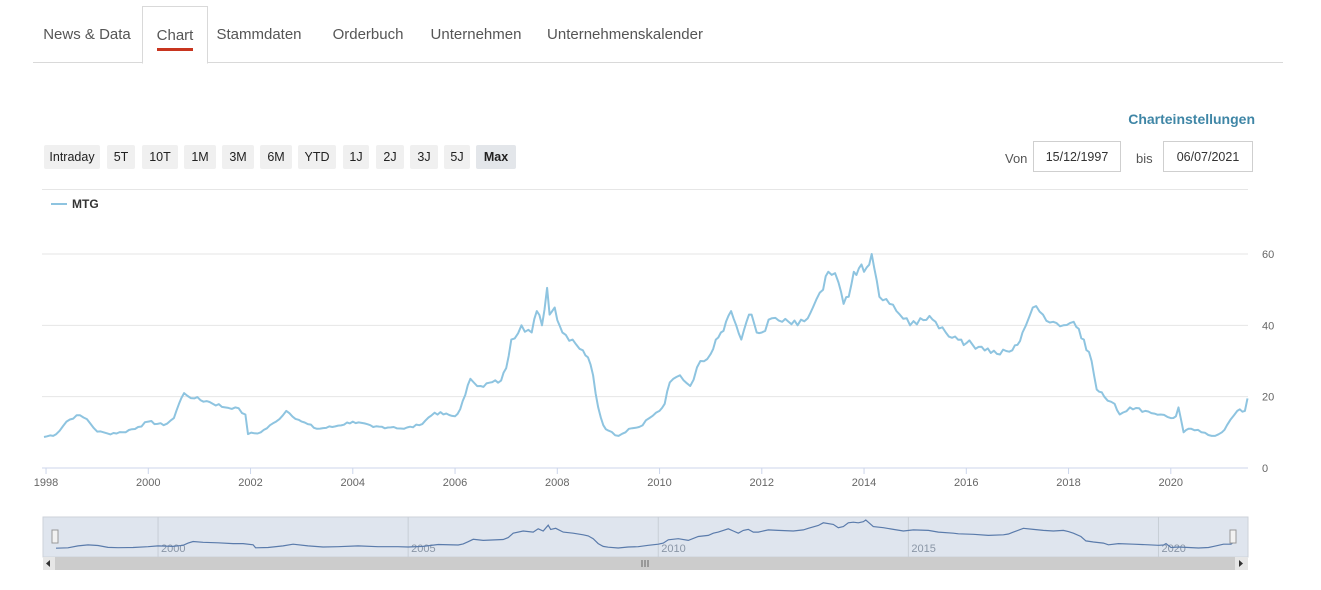 Image resolution: width=1321 pixels, height=590 pixels. What do you see at coordinates (390, 157) in the screenshot?
I see `range-button-2j: 2J` at bounding box center [390, 157].